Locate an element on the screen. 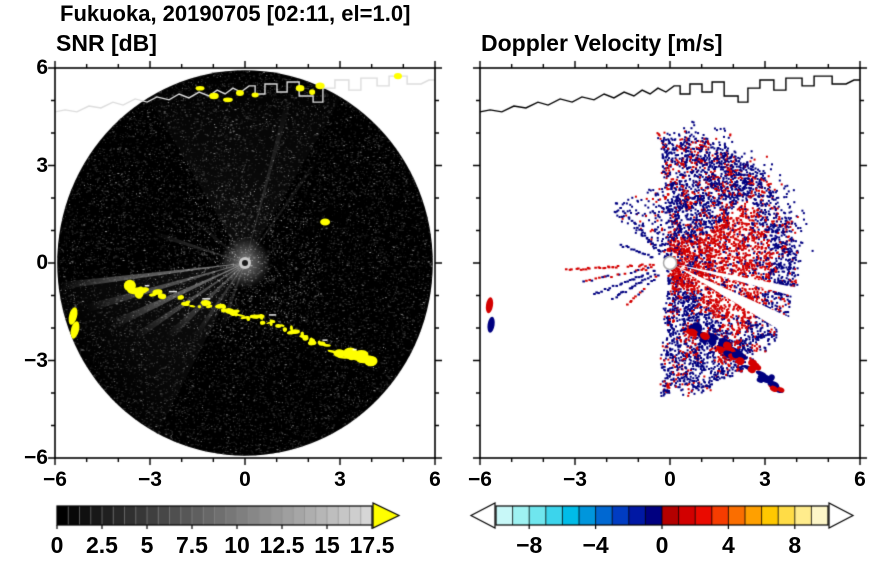 Image resolution: width=870 pixels, height=570 pixels. snr-colorbar-tick-label: 17.5 is located at coordinates (372, 545).